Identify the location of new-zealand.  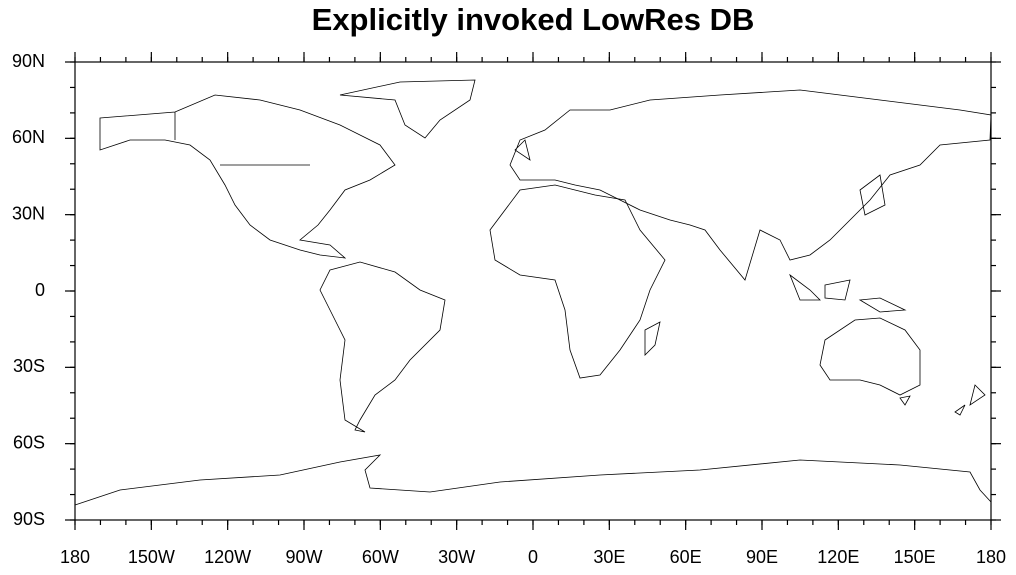
(970, 400).